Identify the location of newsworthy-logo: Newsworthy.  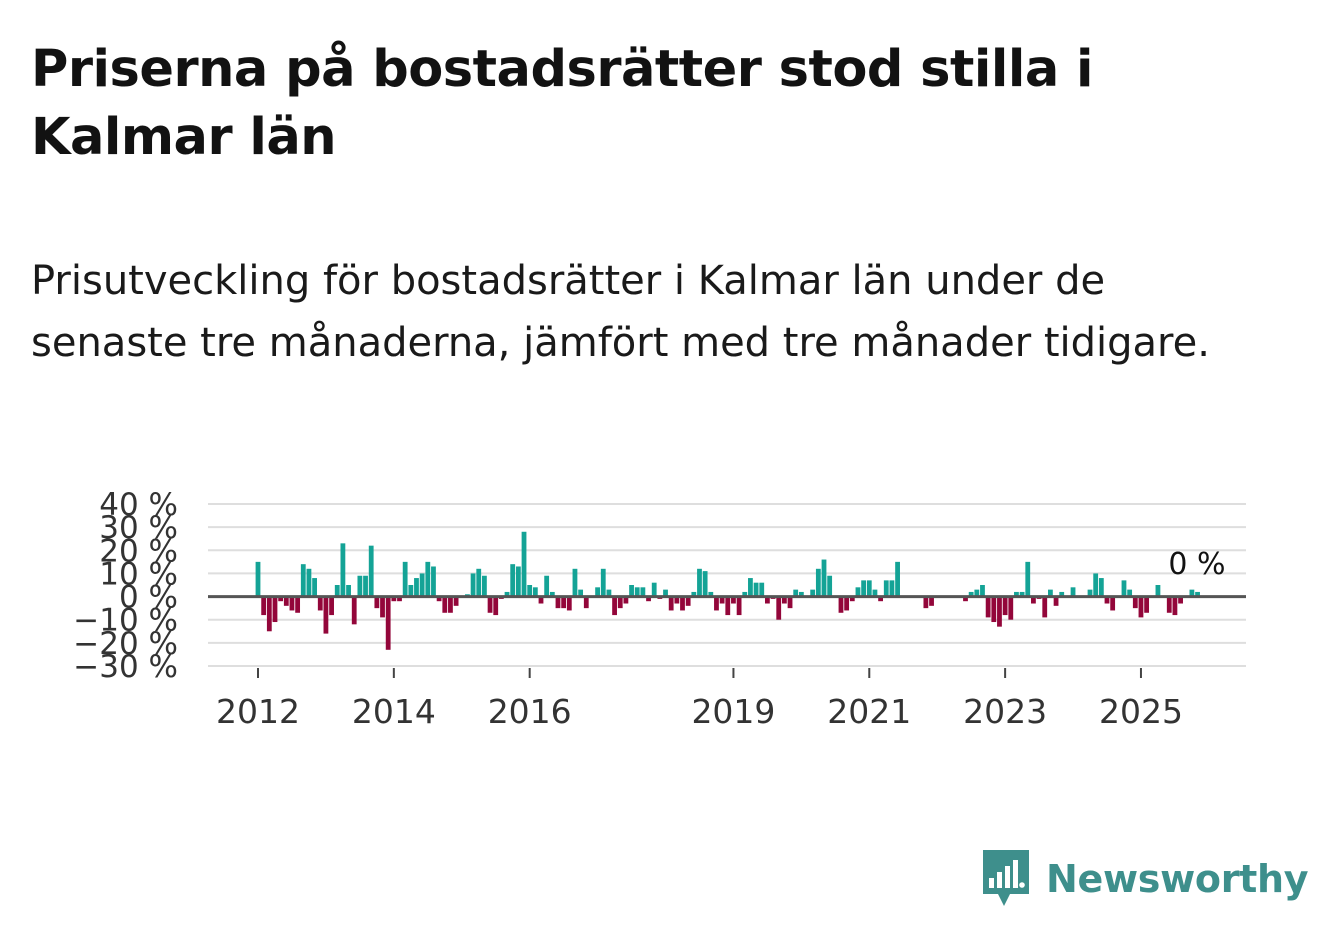
(1144, 879).